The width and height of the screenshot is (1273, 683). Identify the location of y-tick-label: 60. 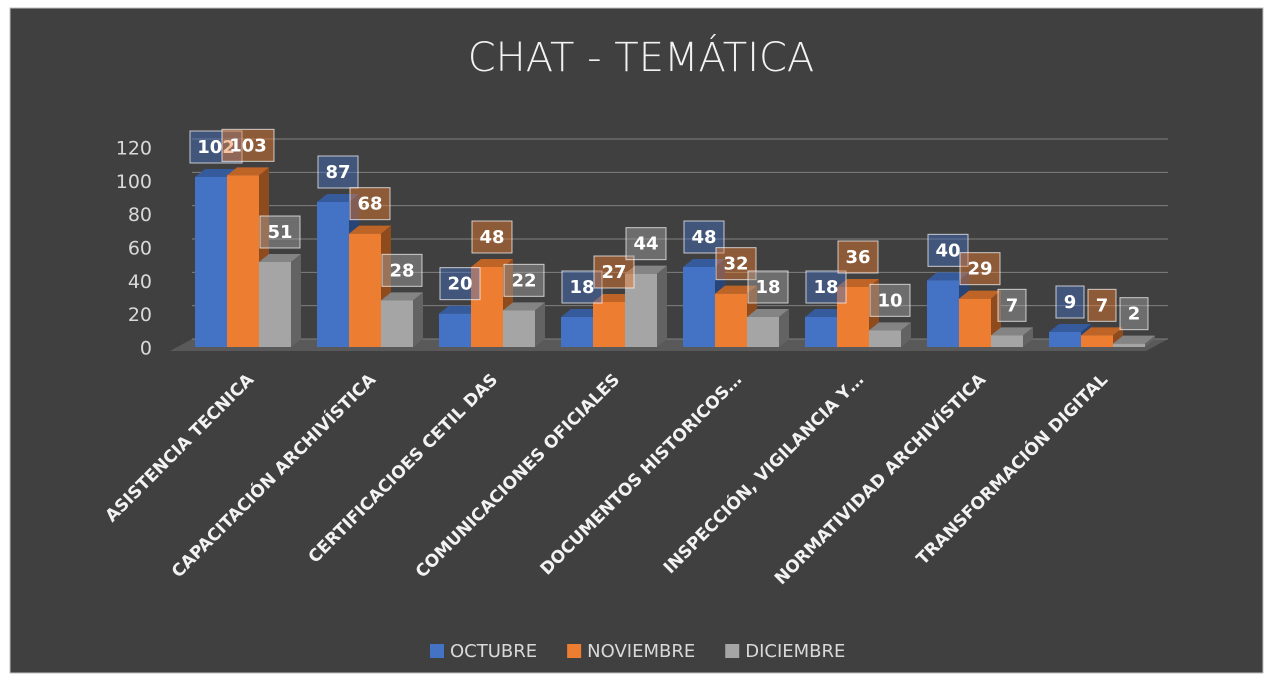
(140, 249).